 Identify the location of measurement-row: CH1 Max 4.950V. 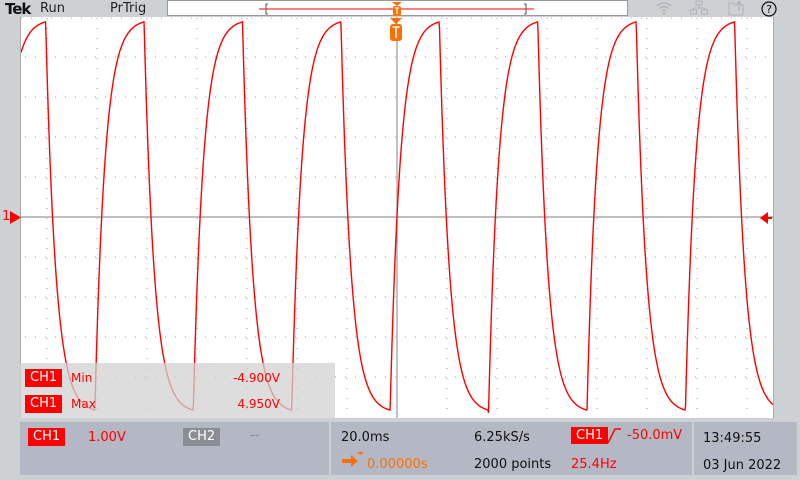
(177, 404).